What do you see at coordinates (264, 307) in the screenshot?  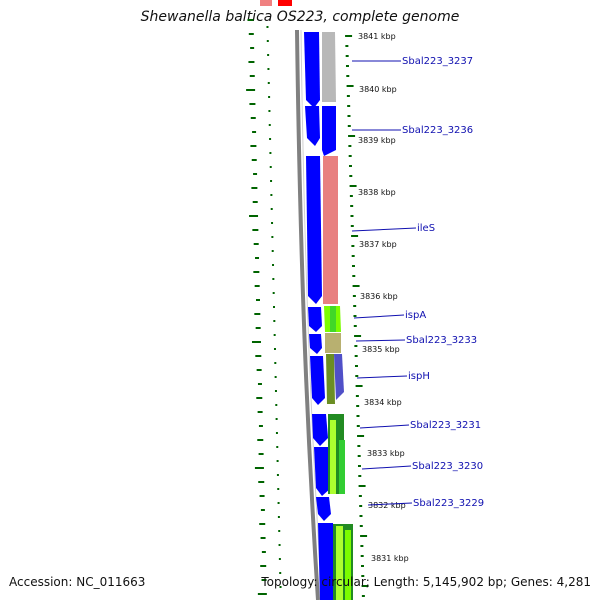 I see `gc-content-ticks` at bounding box center [264, 307].